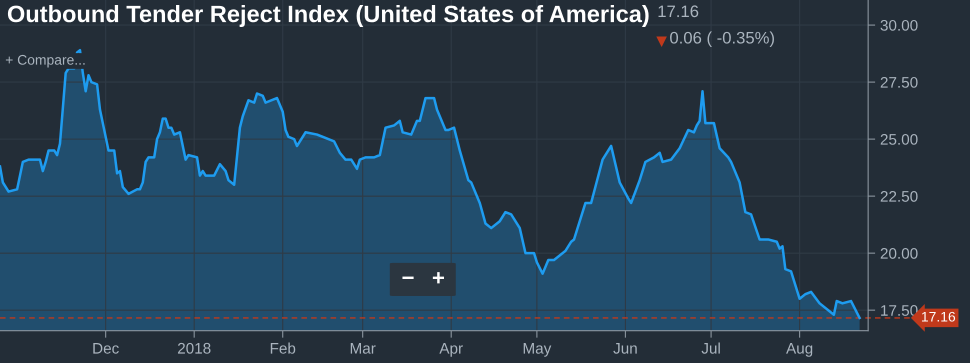 The image size is (970, 363). I want to click on x-tick-label: Feb, so click(283, 348).